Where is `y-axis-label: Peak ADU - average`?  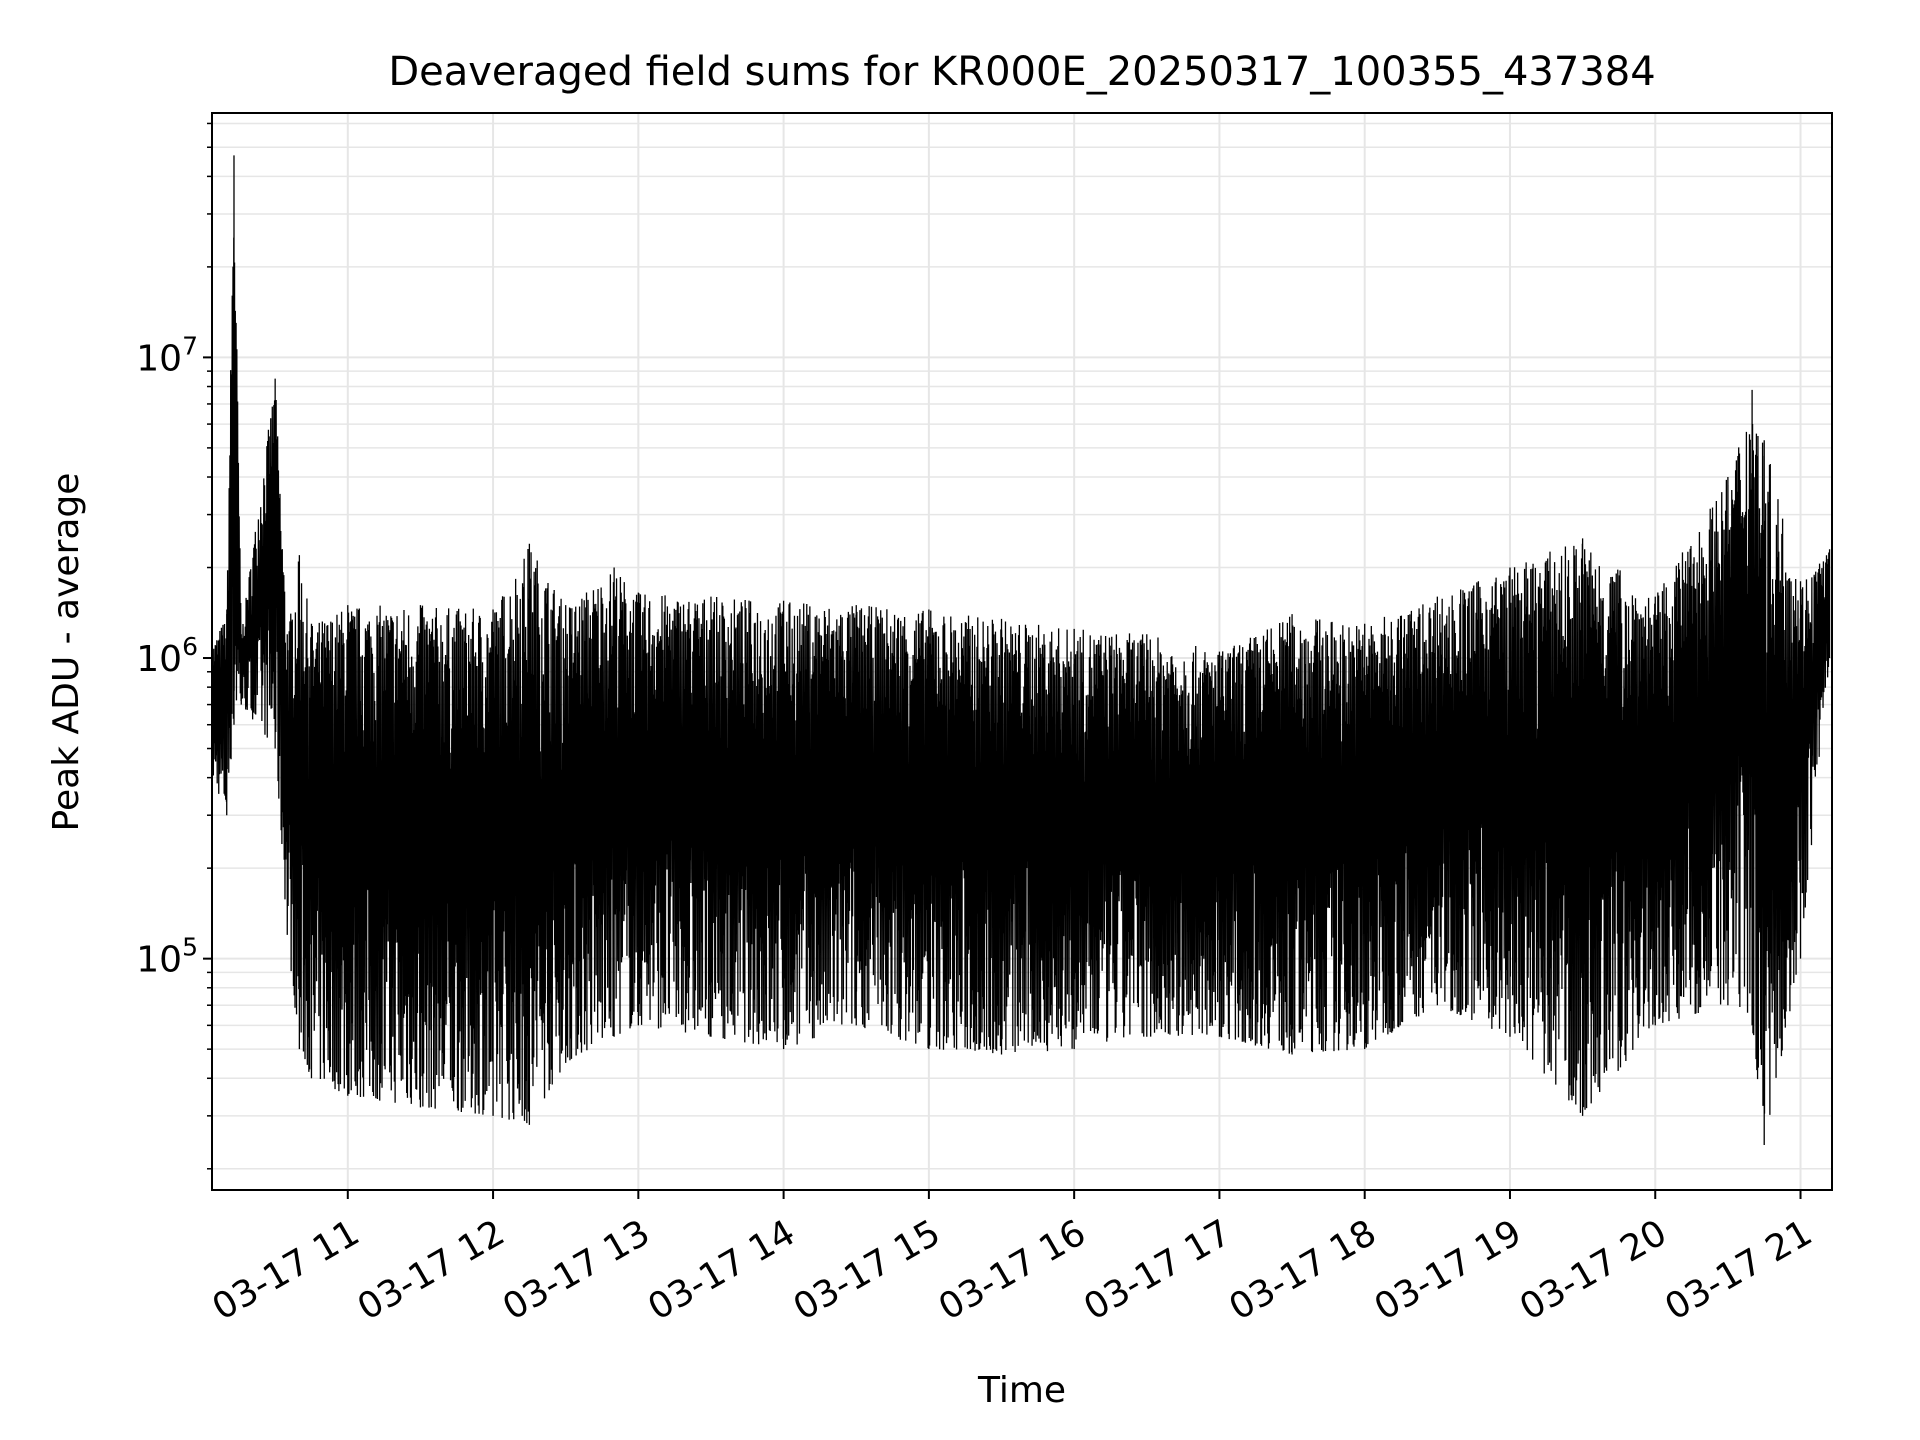 y-axis-label: Peak ADU - average is located at coordinates (66, 652).